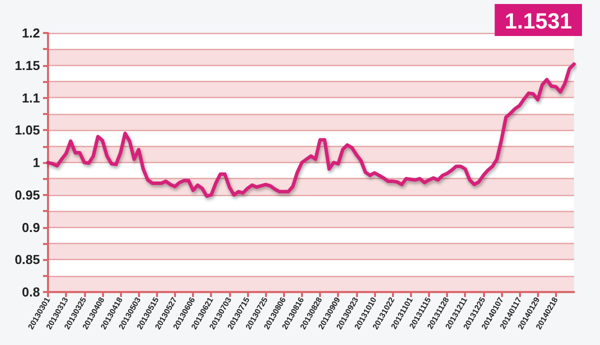  Describe the element at coordinates (31, 98) in the screenshot. I see `y-tick-label: 1.1` at that location.